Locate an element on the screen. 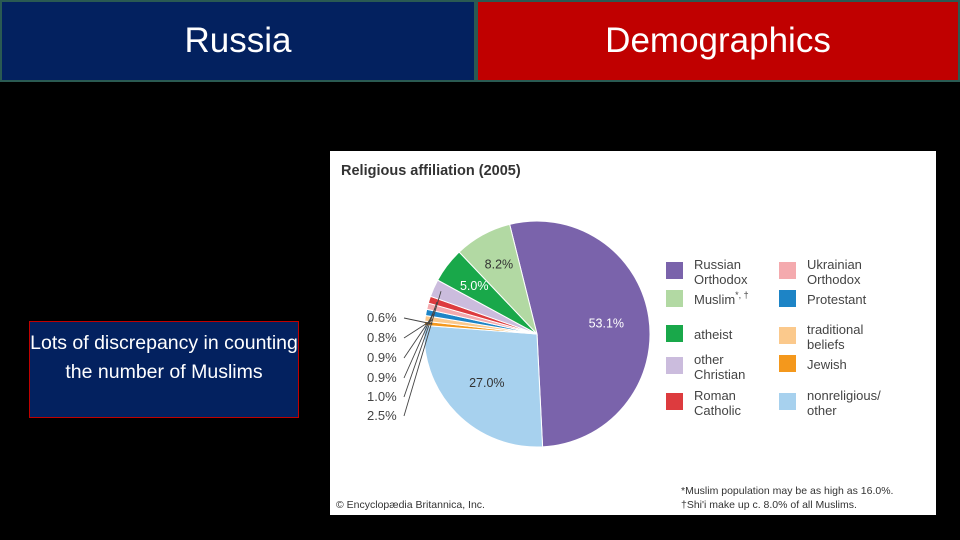  label-other-christian: 2.5% is located at coordinates (382, 415).